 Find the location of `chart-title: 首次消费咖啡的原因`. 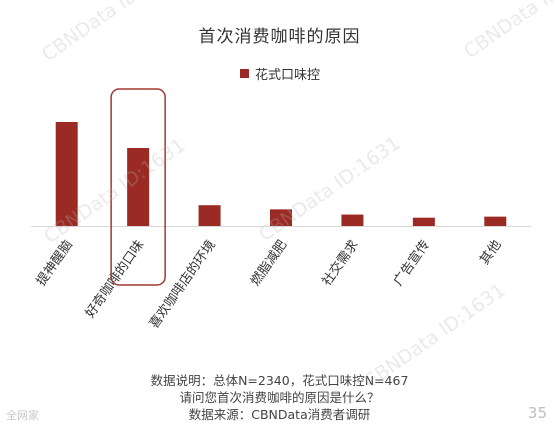

chart-title: 首次消费咖啡的原因 is located at coordinates (279, 37).